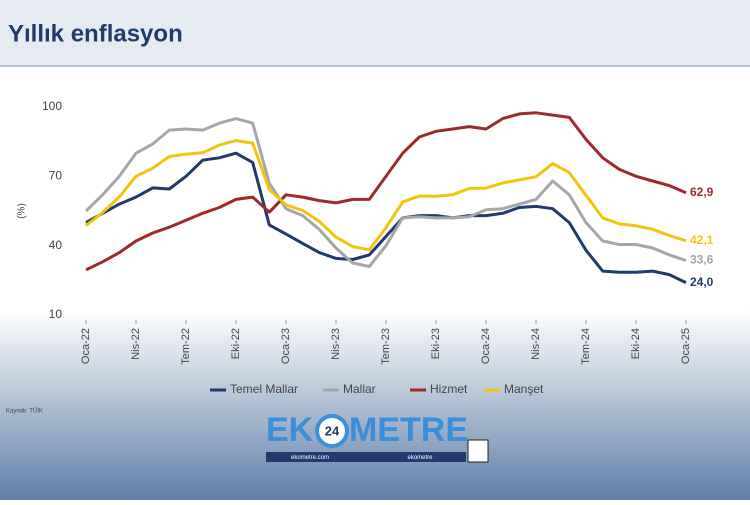 The height and width of the screenshot is (505, 750). Describe the element at coordinates (408, 430) in the screenshot. I see `logo-text: METRE` at that location.